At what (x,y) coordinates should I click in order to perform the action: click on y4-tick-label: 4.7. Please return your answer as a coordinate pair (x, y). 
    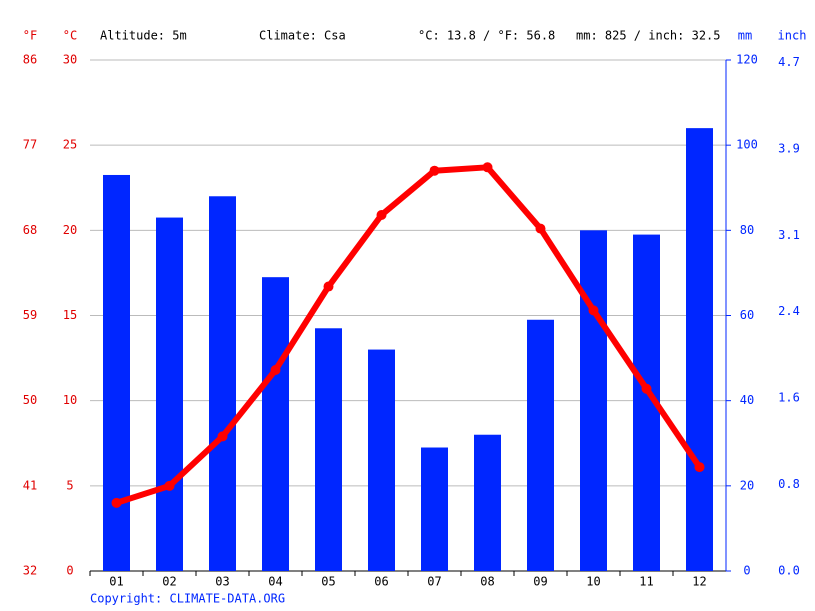
    Looking at the image, I should click on (789, 62).